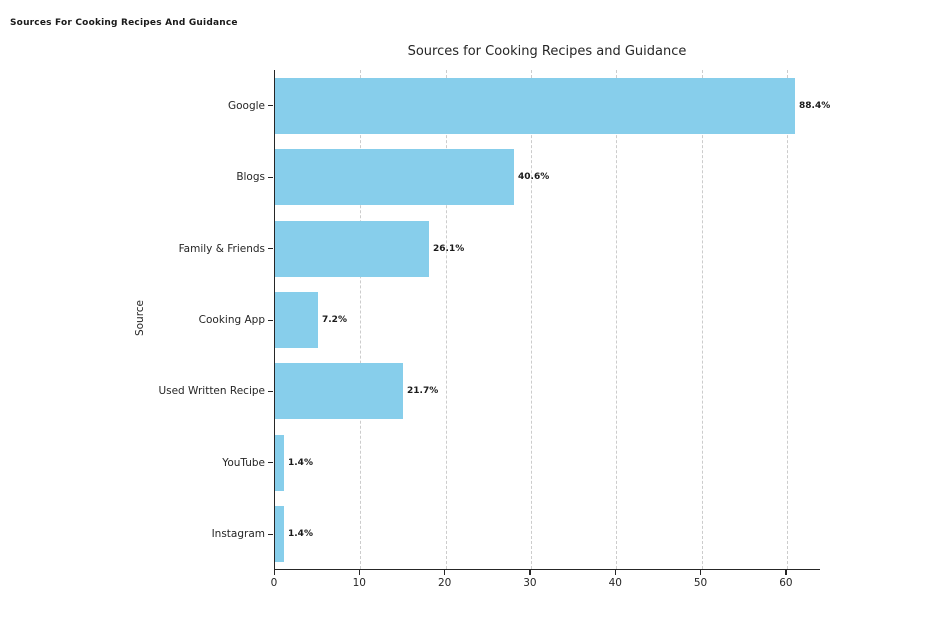 The height and width of the screenshot is (630, 927). What do you see at coordinates (815, 106) in the screenshot?
I see `bar-value-label: 88.4%` at bounding box center [815, 106].